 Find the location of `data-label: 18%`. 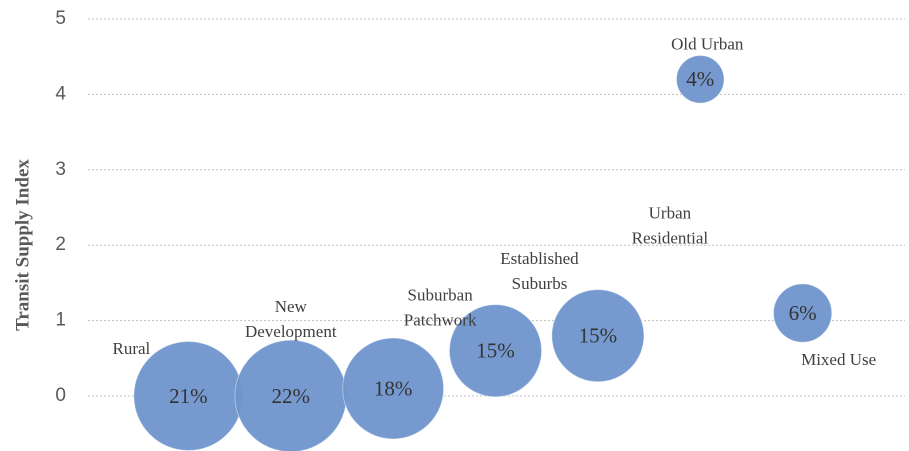

data-label: 18% is located at coordinates (393, 388).